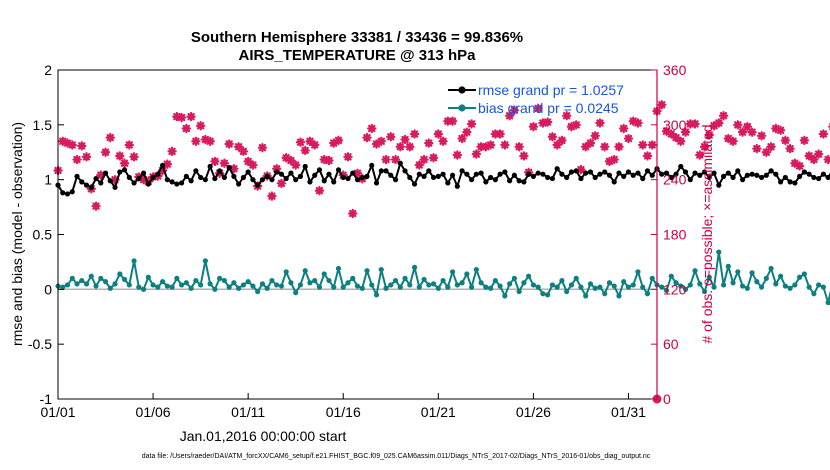 Image resolution: width=830 pixels, height=470 pixels. What do you see at coordinates (57, 412) in the screenshot?
I see `x-tick-label: 01/01` at bounding box center [57, 412].